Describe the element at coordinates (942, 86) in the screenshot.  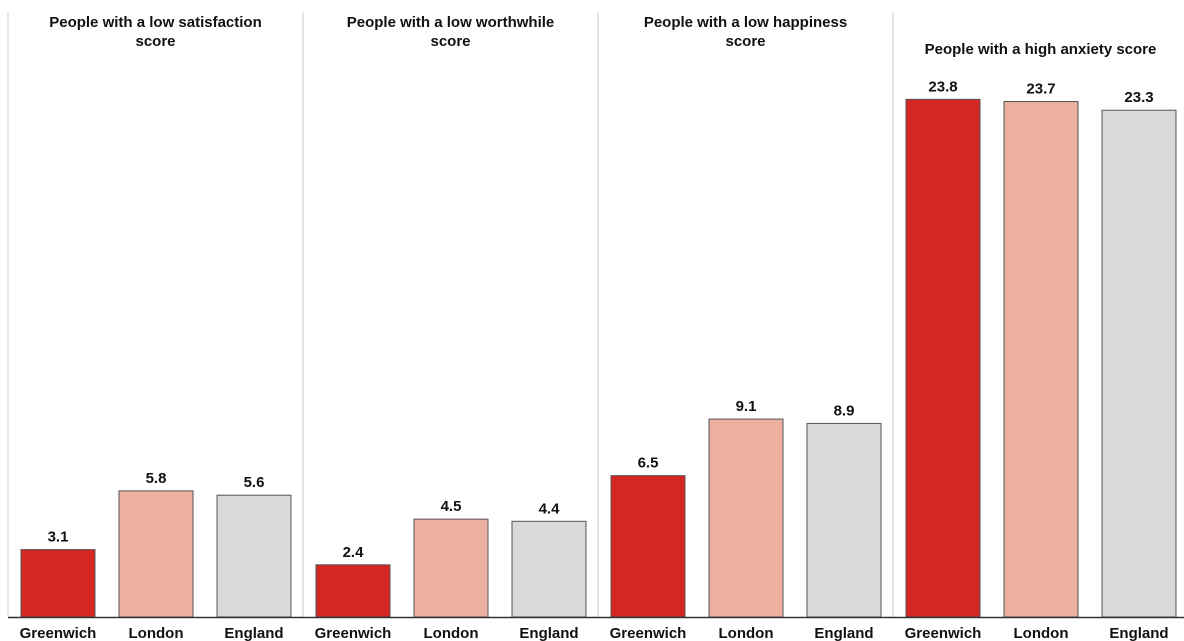
I see `value-label: 23.8` at that location.